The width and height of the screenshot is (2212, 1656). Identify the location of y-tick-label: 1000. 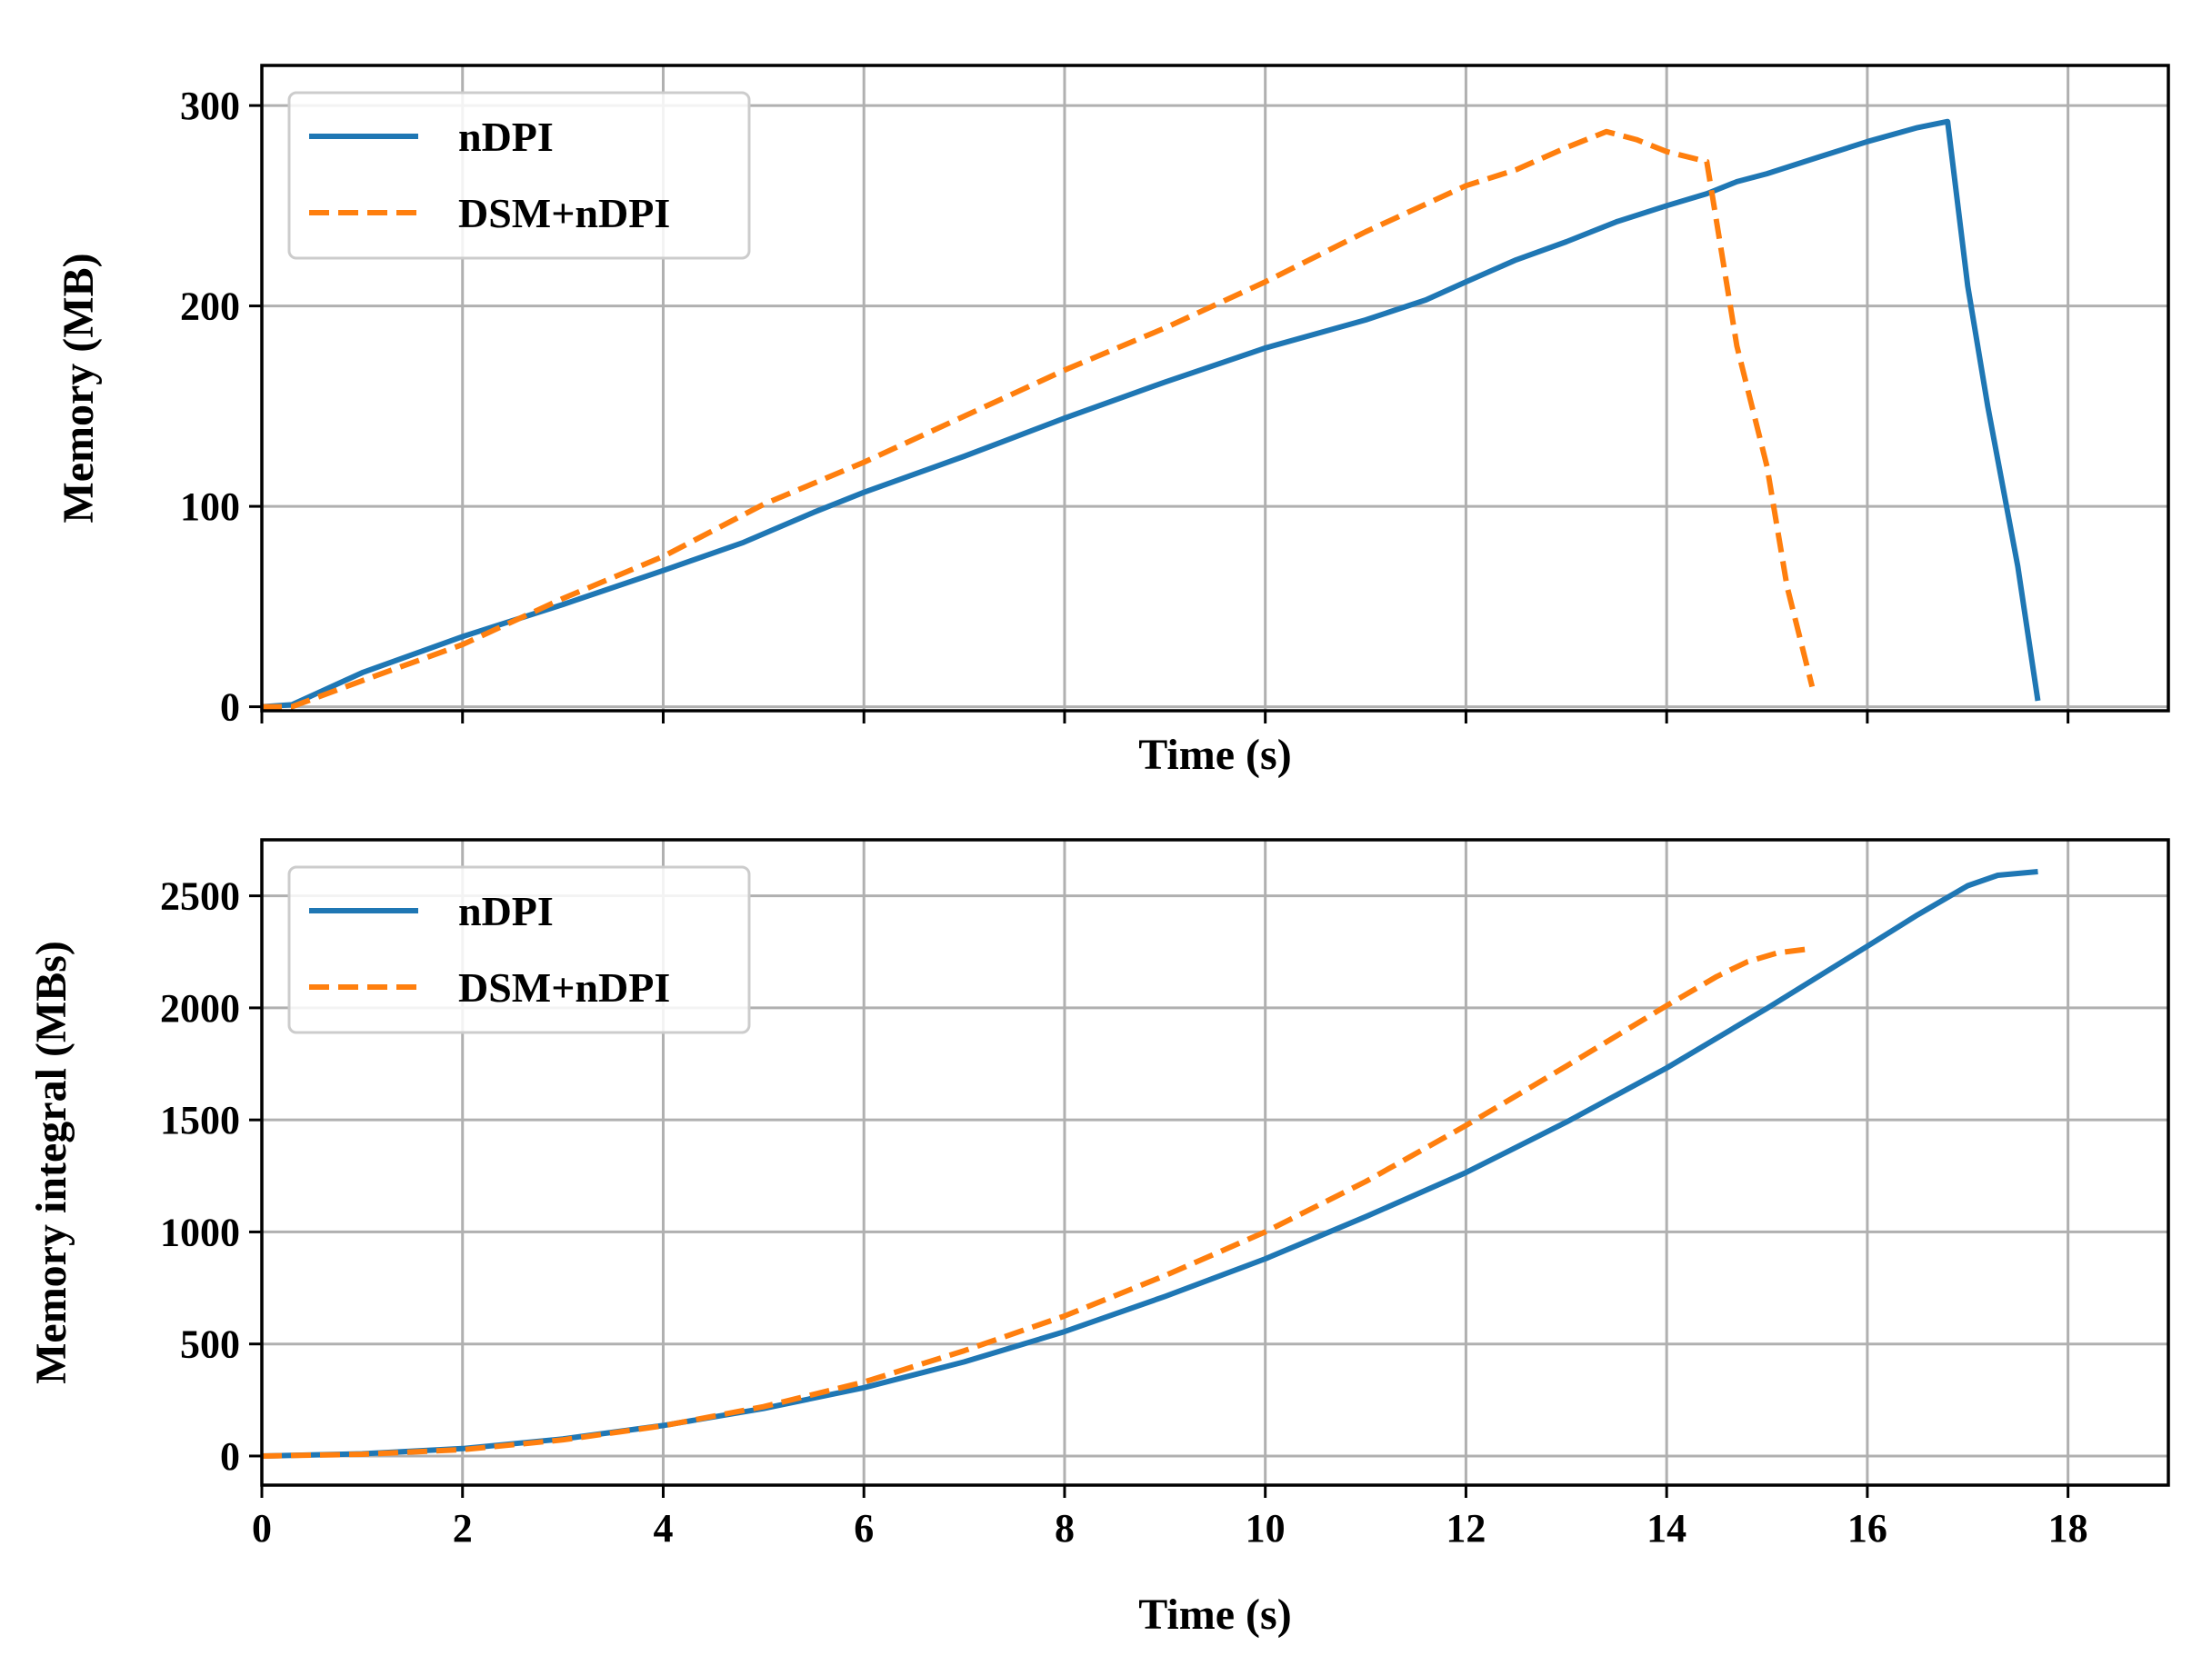
(200, 1232).